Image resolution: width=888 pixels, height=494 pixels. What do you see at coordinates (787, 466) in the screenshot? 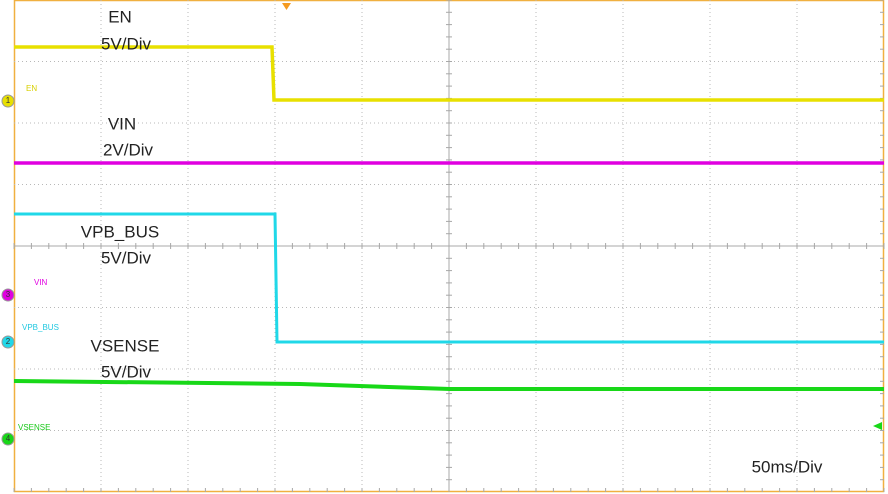
I see `timebase: 50ms/Div` at bounding box center [787, 466].